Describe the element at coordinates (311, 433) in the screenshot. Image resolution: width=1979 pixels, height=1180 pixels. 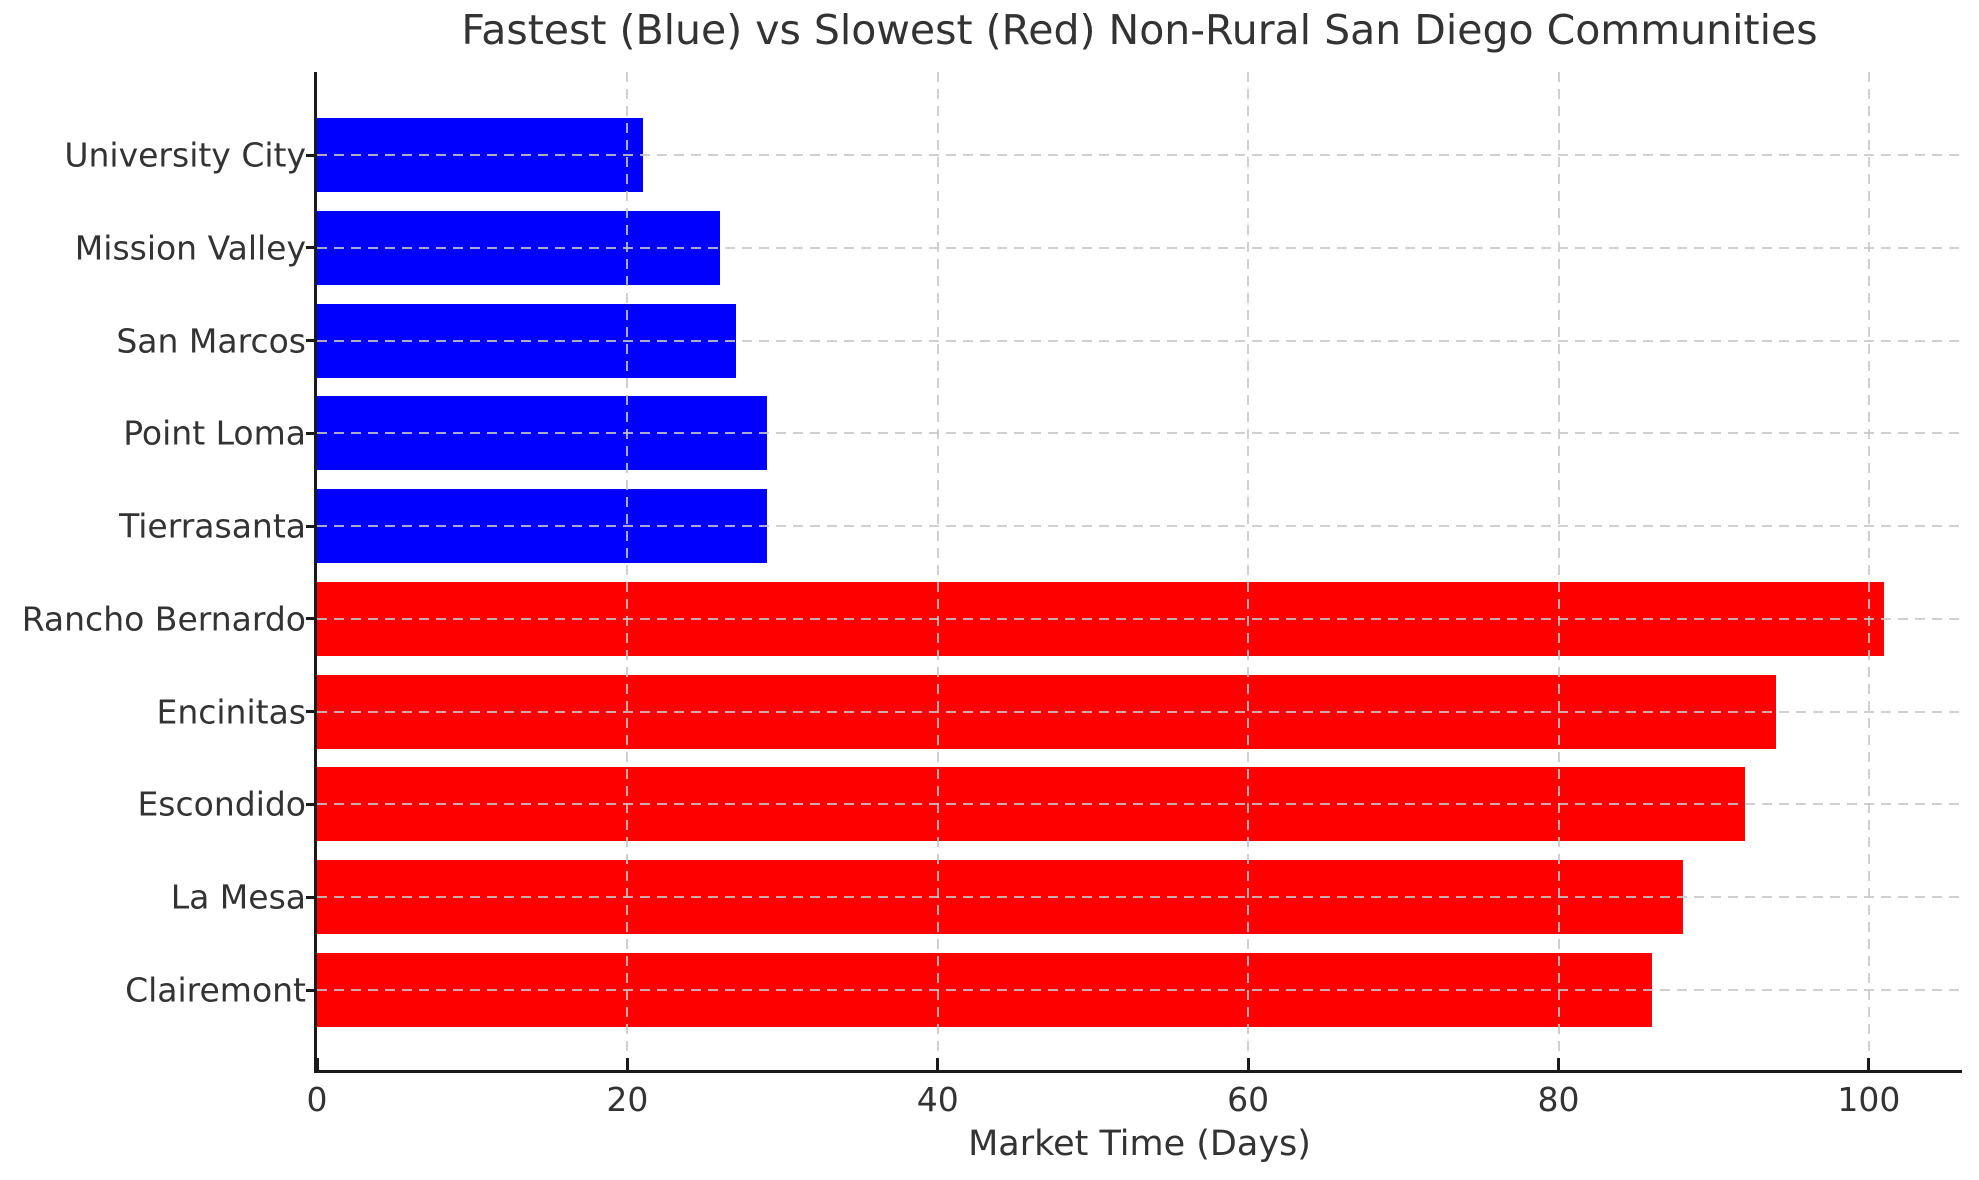
I see `y-tick-mark-point-loma` at that location.